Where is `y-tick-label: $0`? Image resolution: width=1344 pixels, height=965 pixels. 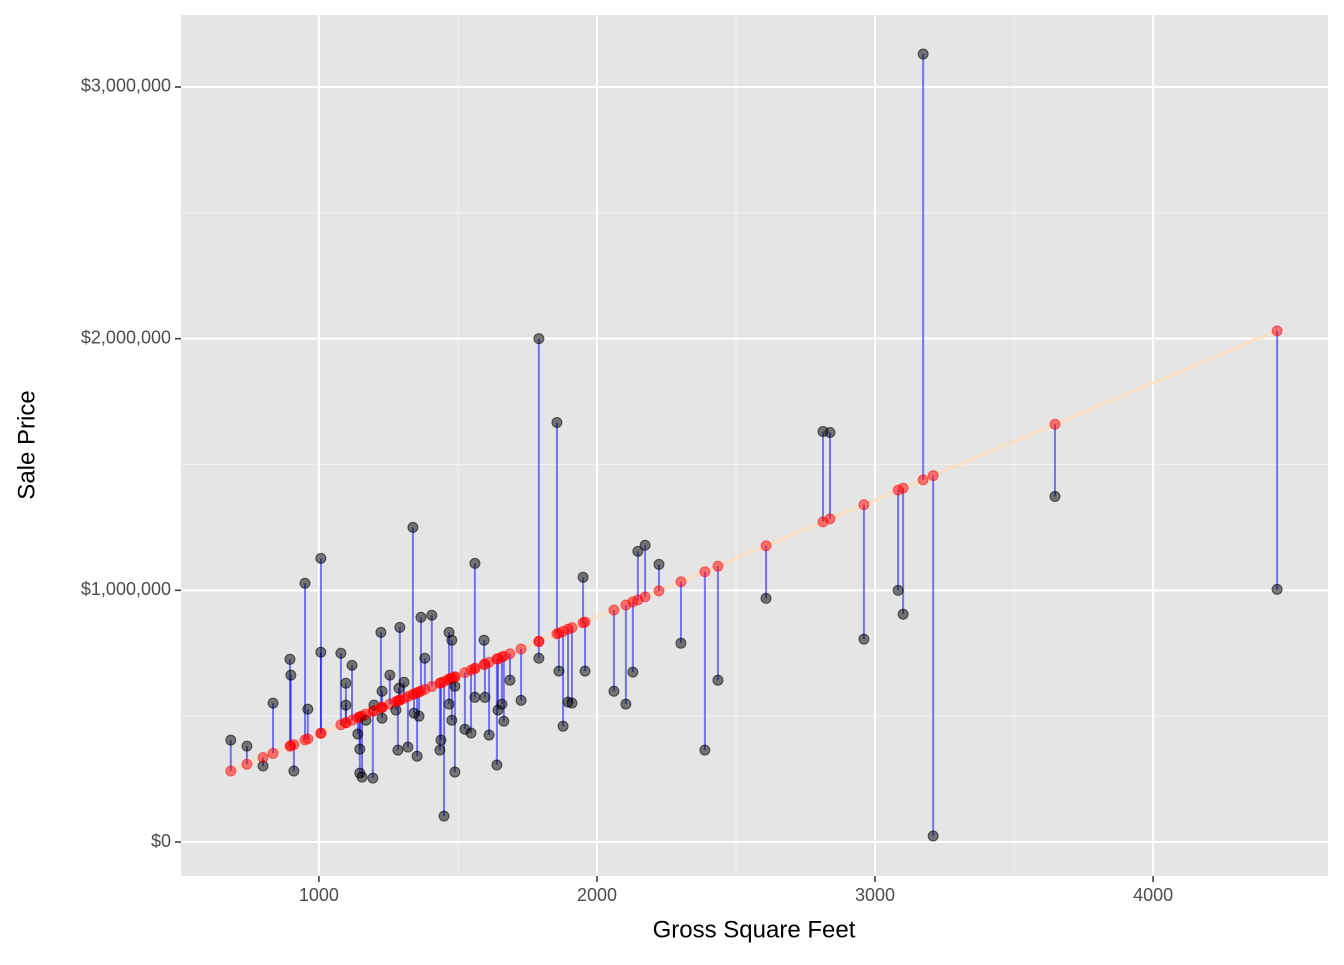
y-tick-label: $0 is located at coordinates (161, 841).